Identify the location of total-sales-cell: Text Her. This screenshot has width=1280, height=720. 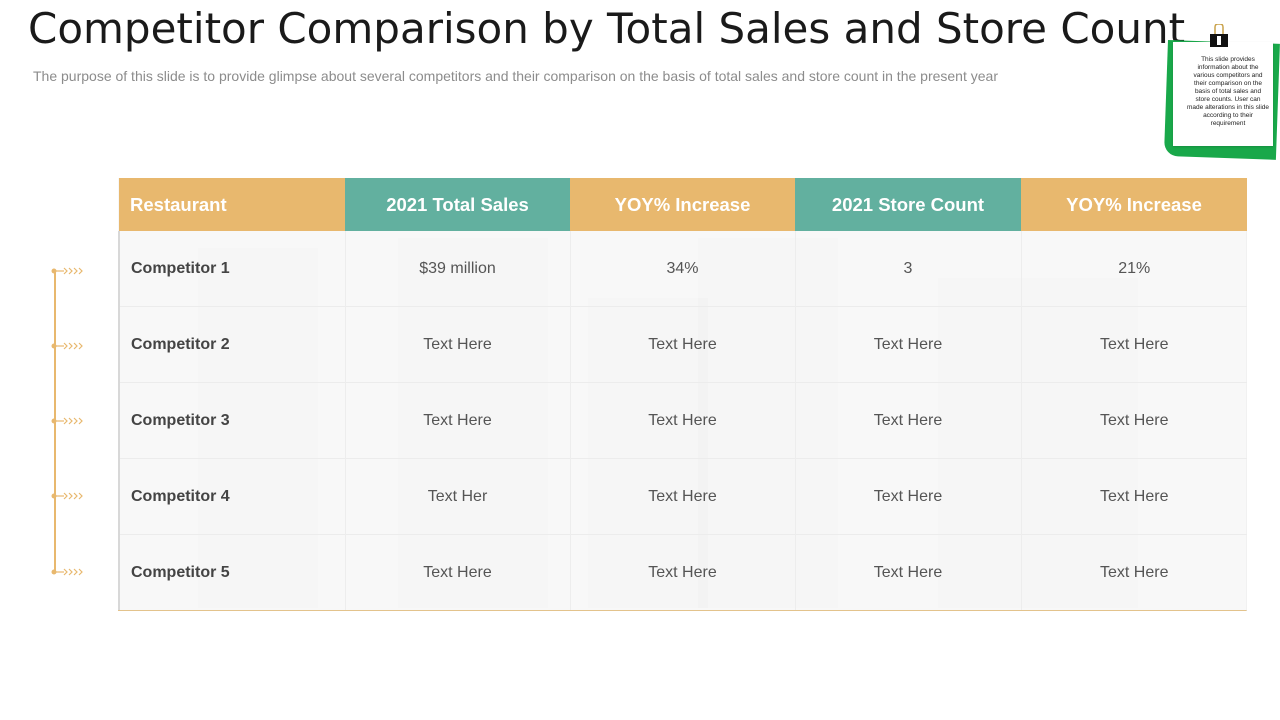
(457, 496).